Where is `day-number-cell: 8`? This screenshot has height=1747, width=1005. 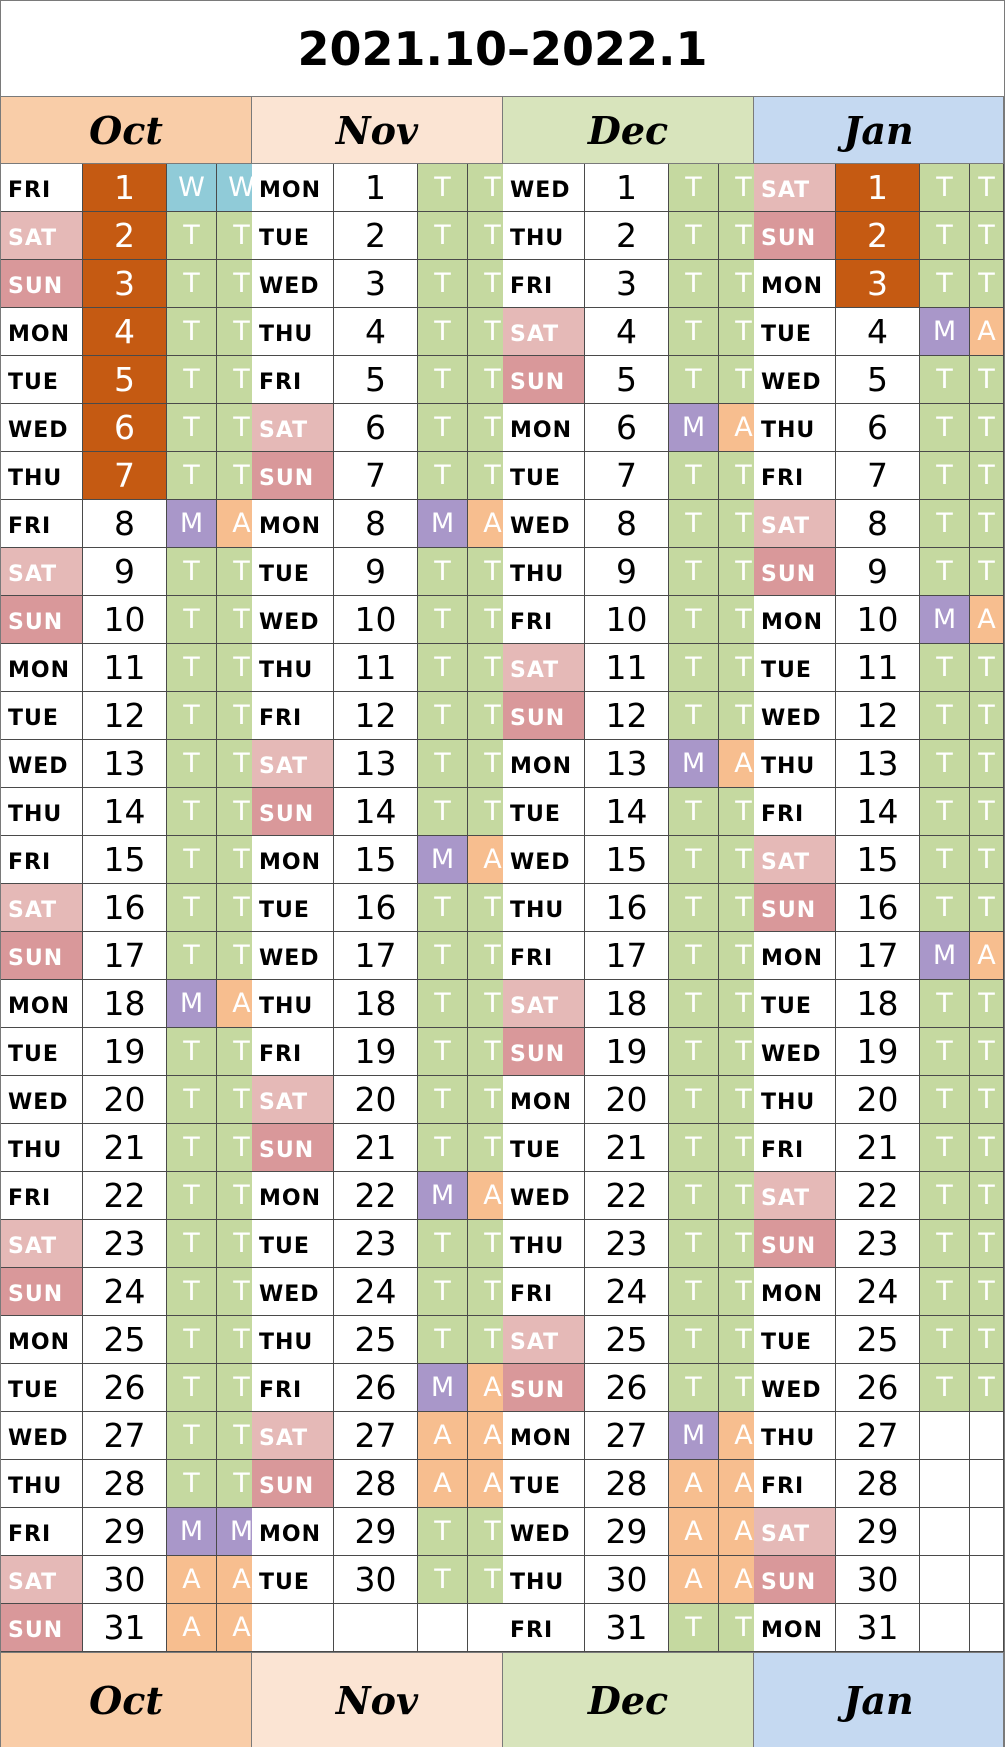
day-number-cell: 8 is located at coordinates (125, 524).